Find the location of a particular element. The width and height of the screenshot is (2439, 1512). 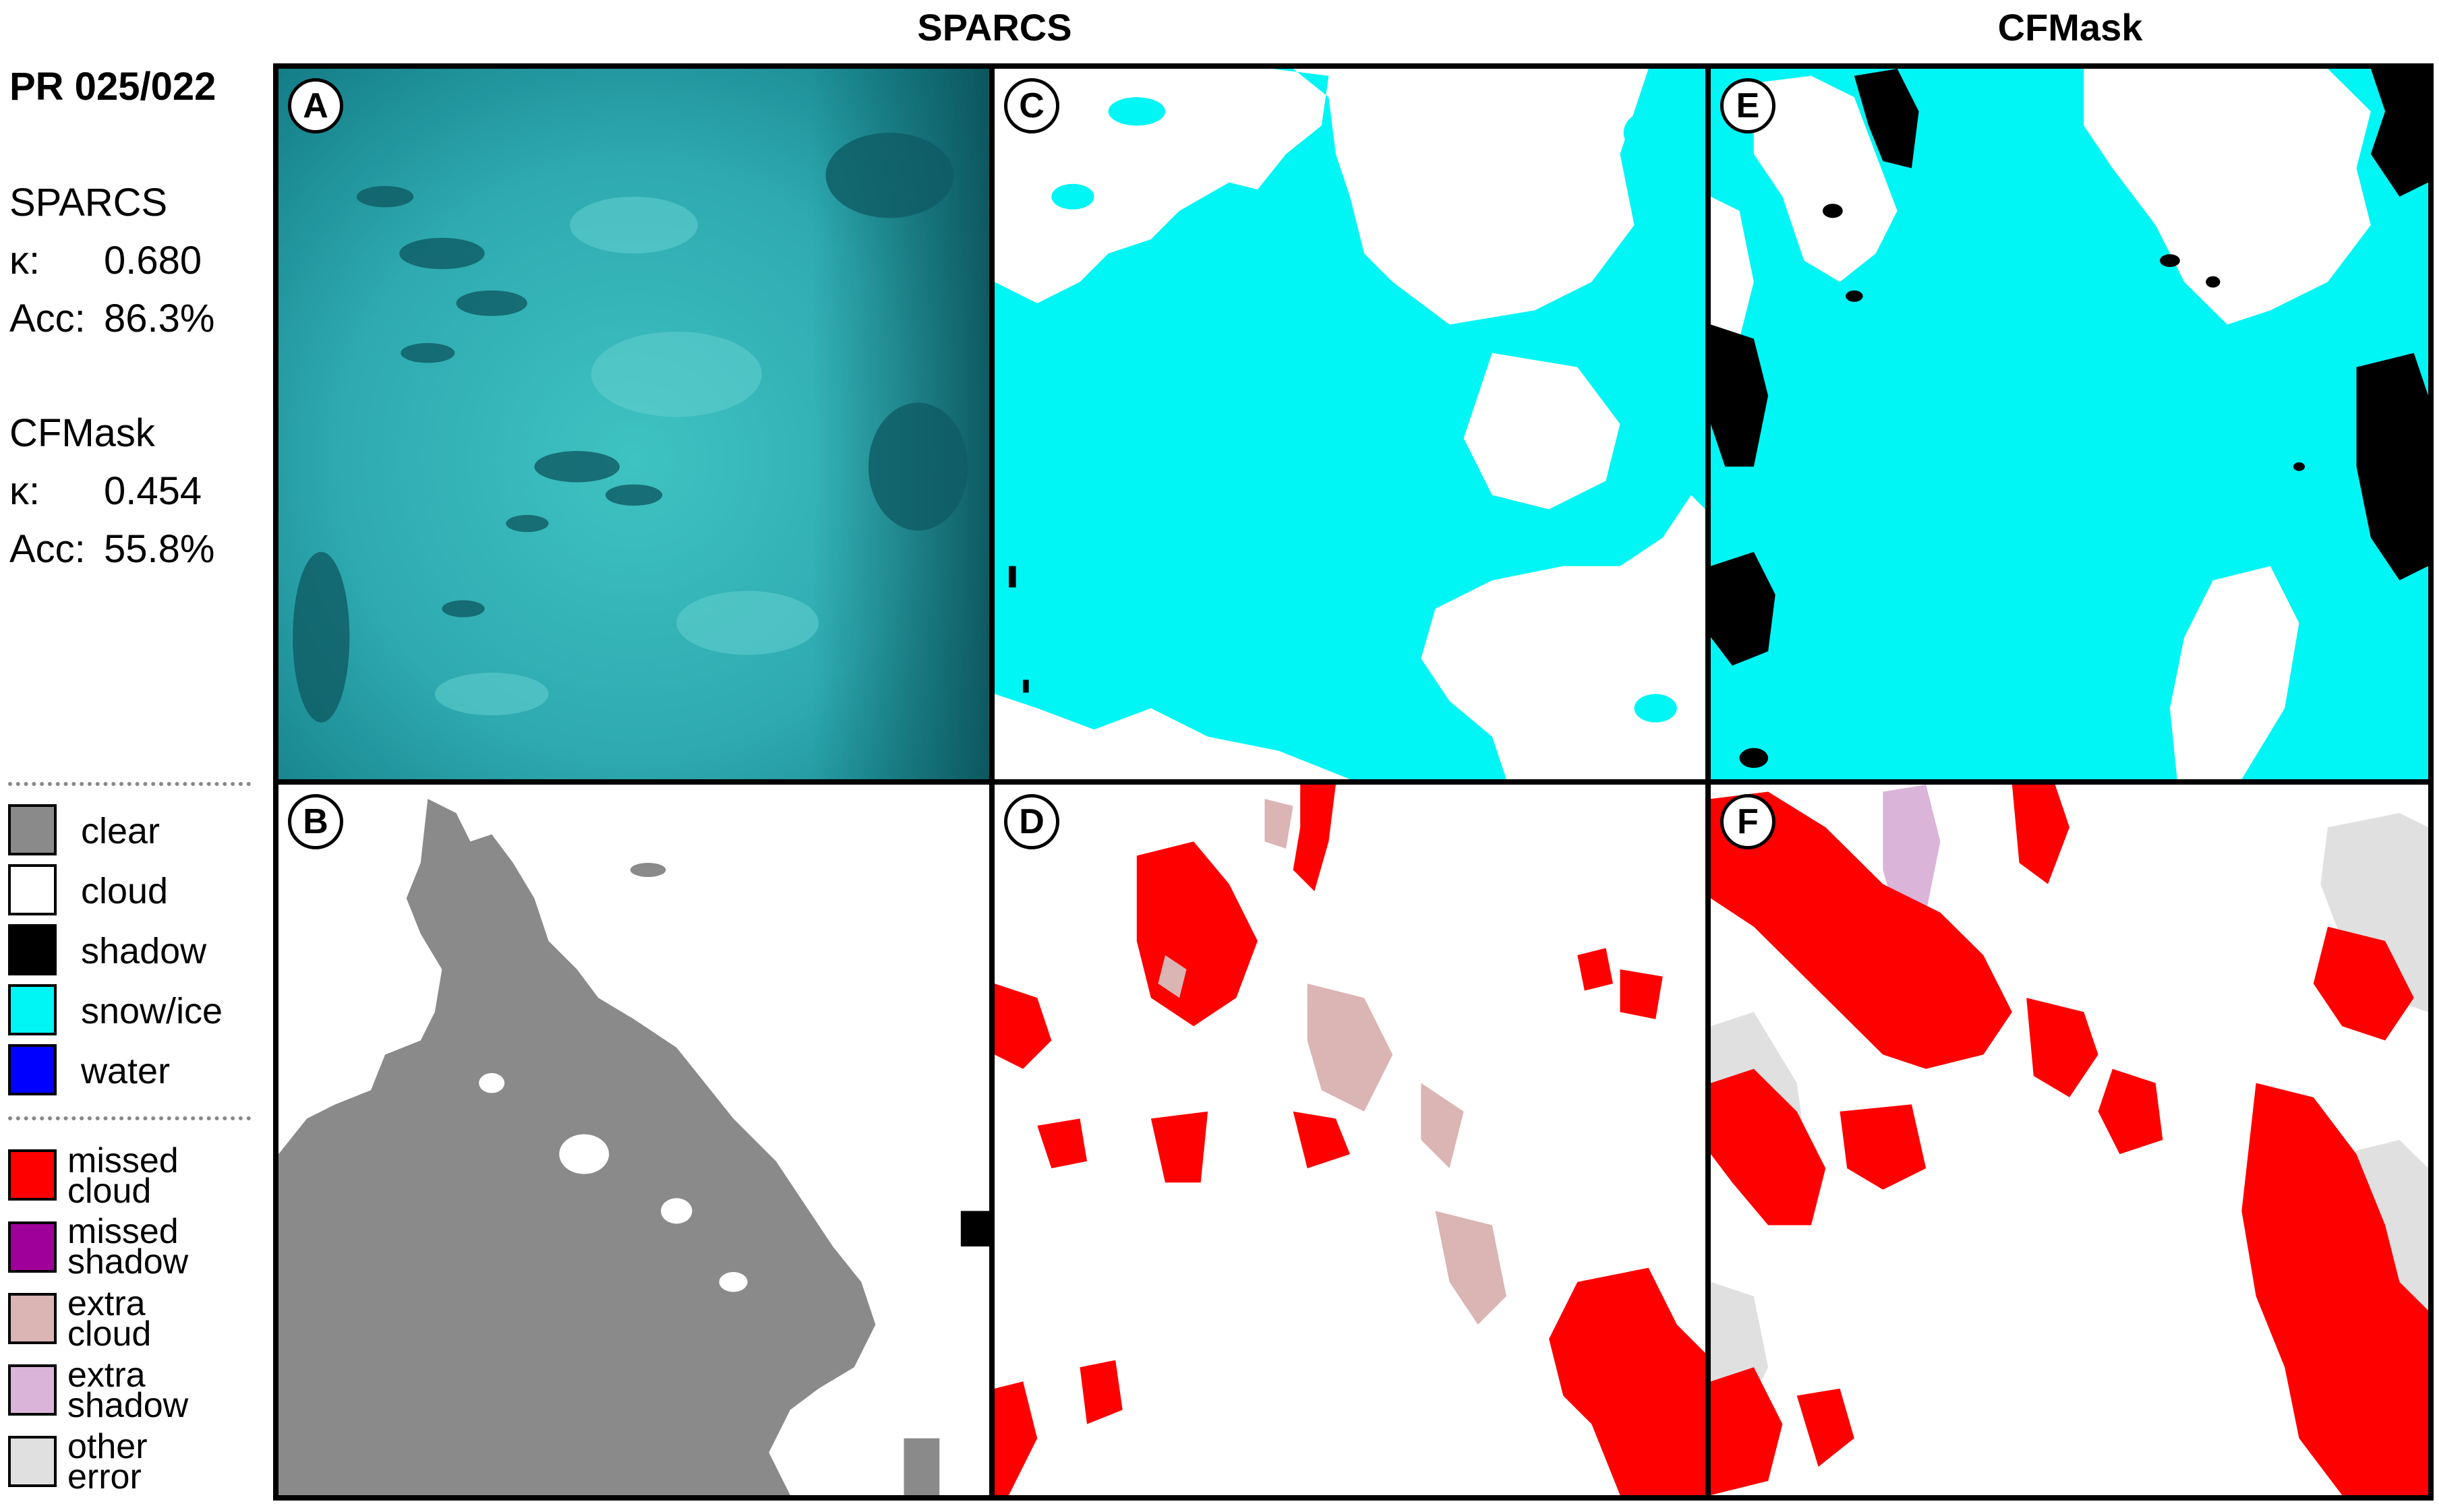

sparcs-classification-image is located at coordinates (1350, 424).